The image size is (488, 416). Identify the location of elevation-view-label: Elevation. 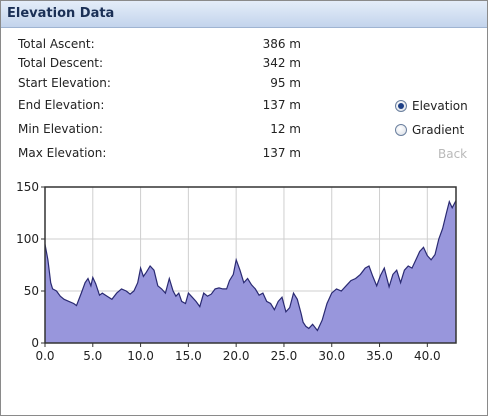
(440, 106).